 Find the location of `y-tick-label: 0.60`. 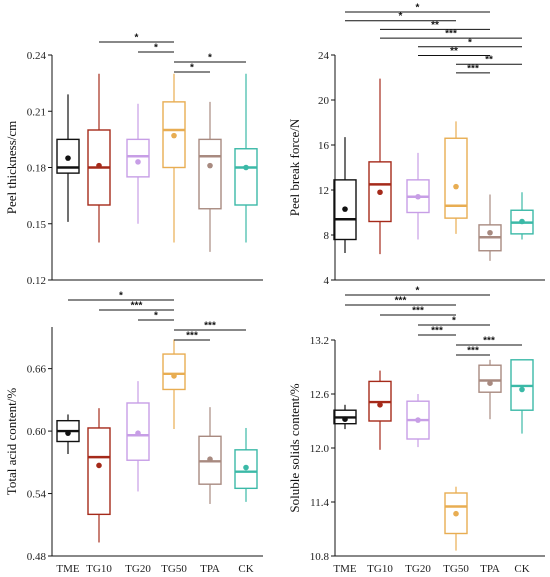

y-tick-label: 0.60 is located at coordinates (37, 432).